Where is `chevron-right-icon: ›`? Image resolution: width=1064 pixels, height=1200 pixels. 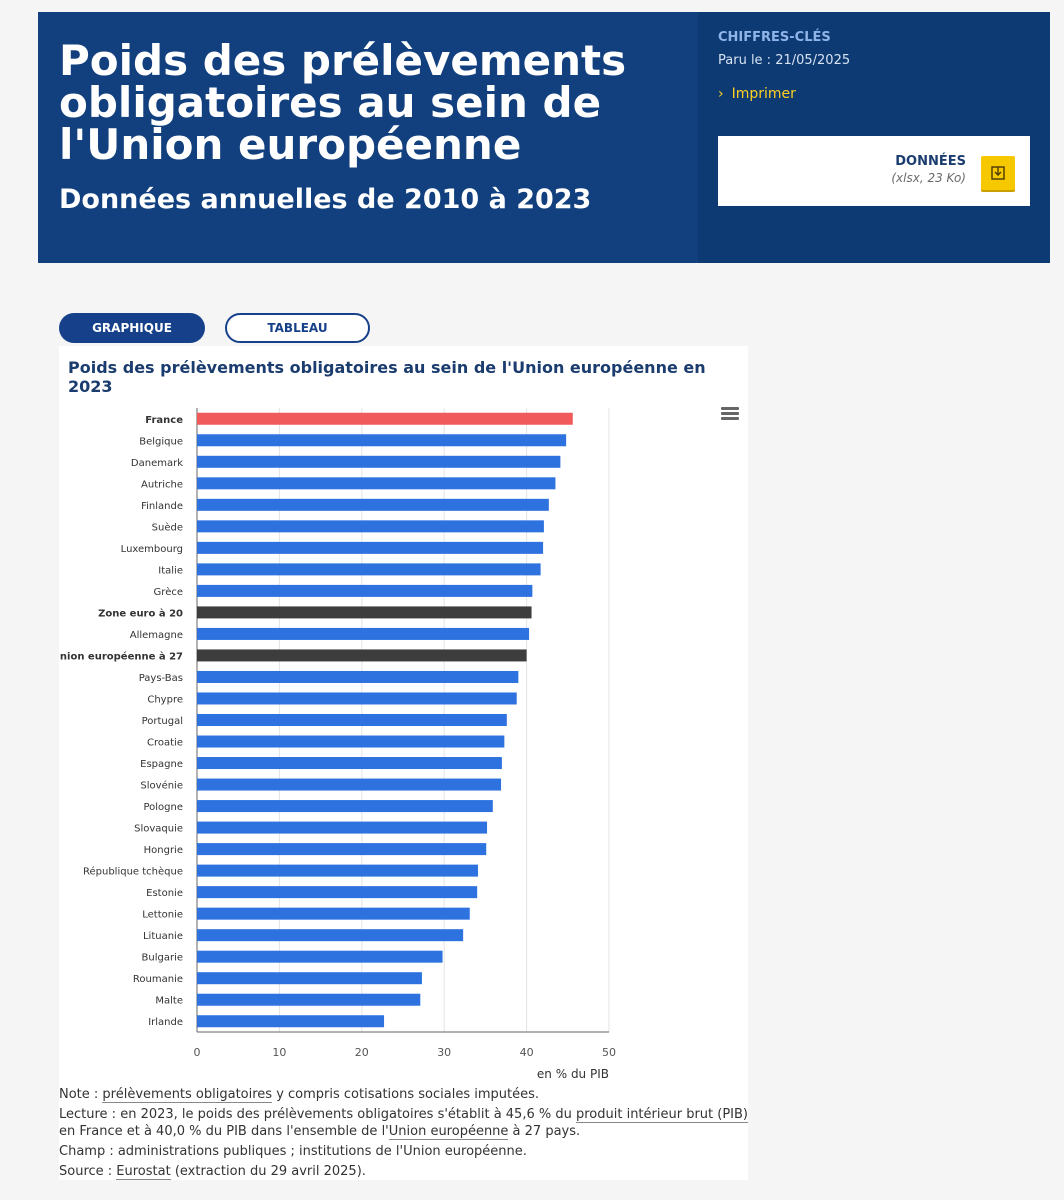 chevron-right-icon: › is located at coordinates (721, 94).